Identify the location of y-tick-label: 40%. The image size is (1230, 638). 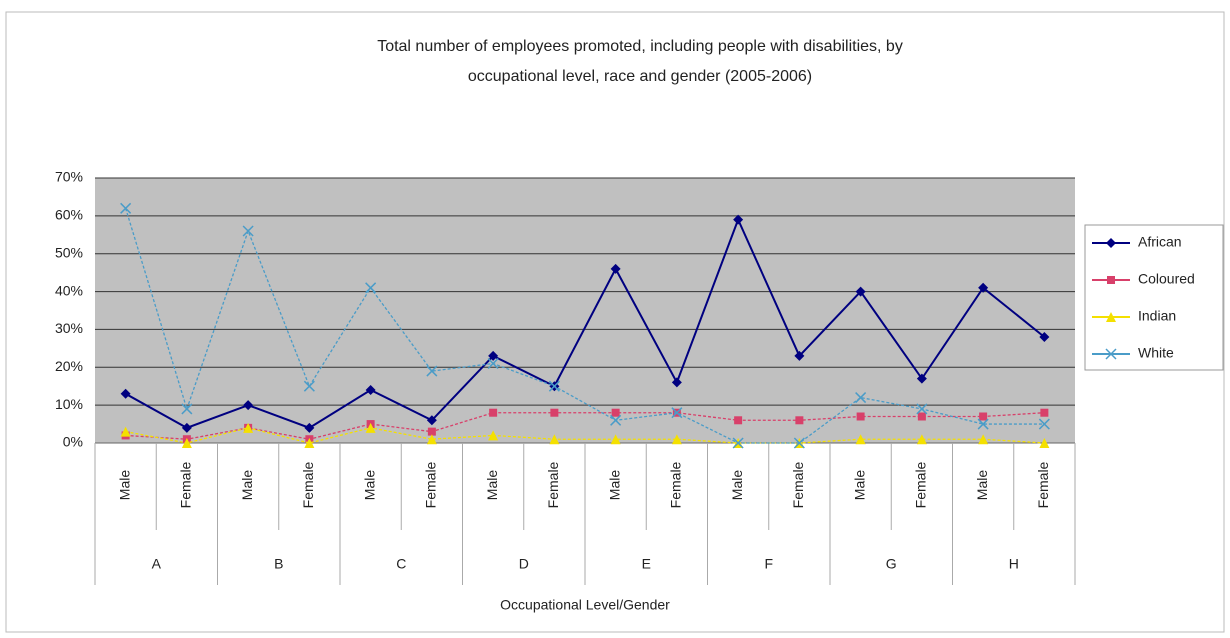
(69, 290).